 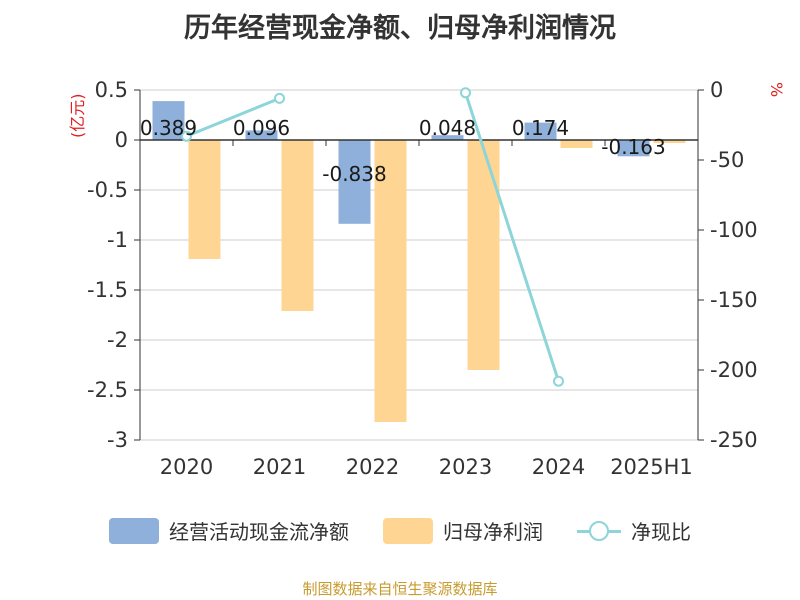 What do you see at coordinates (372, 467) in the screenshot?
I see `x-tick-label: 2022` at bounding box center [372, 467].